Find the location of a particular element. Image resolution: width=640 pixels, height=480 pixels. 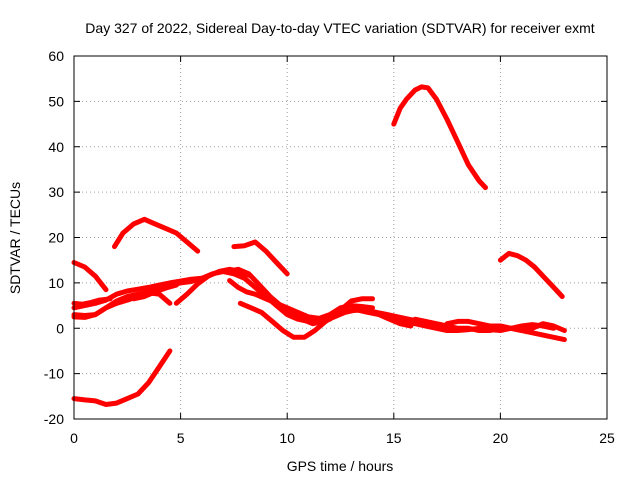

y-tick-label: 0 is located at coordinates (60, 328).